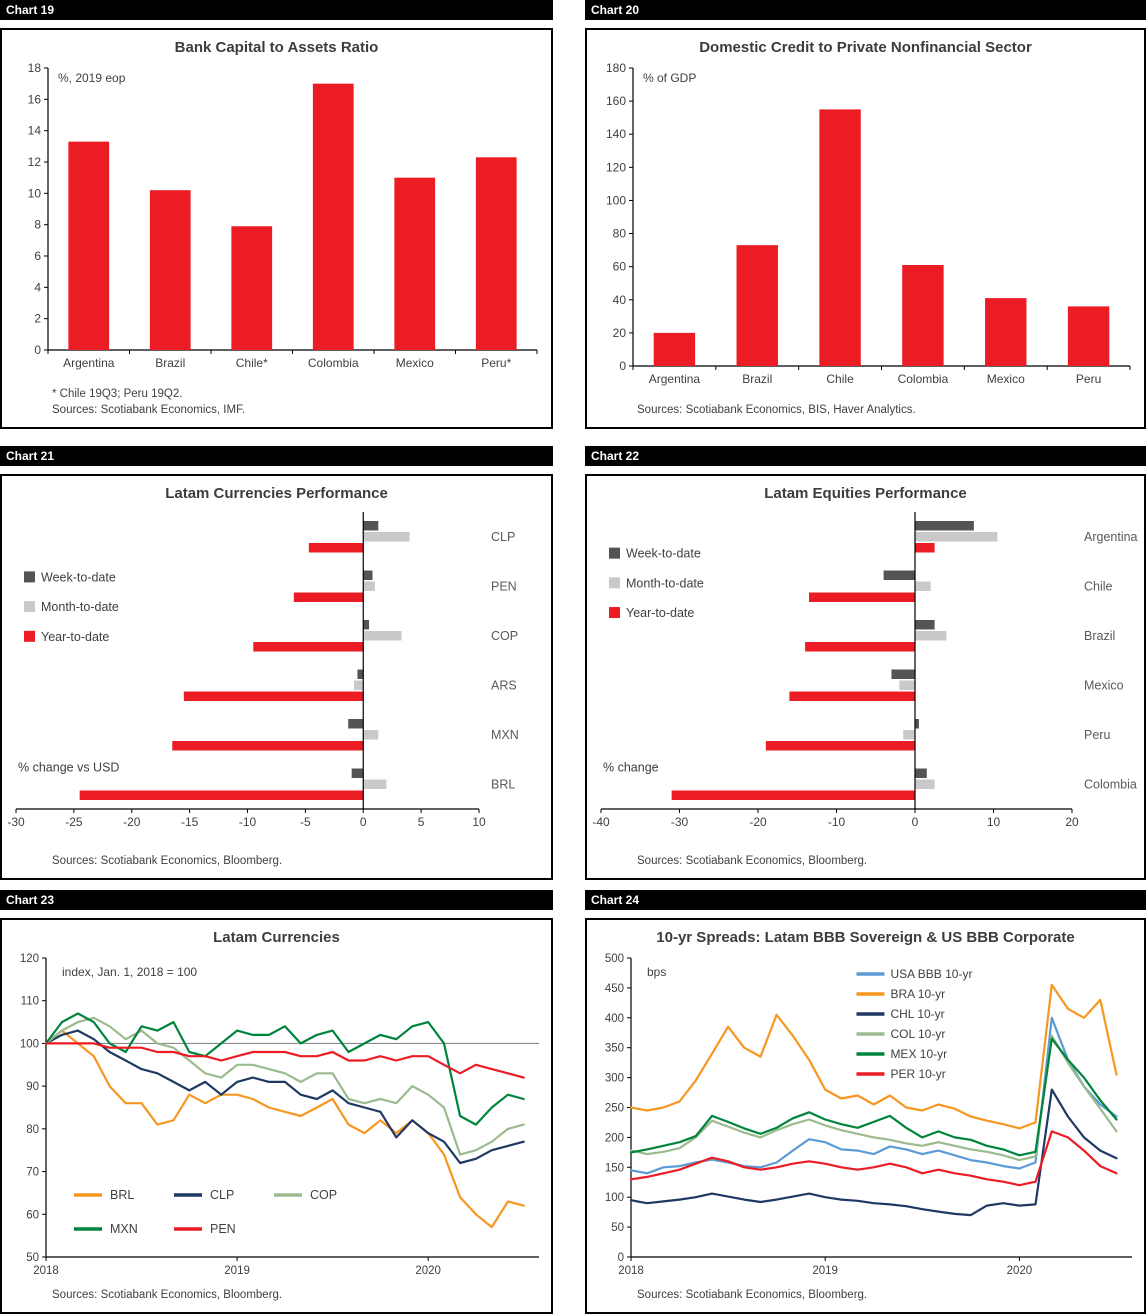 The height and width of the screenshot is (1314, 1146). Describe the element at coordinates (614, 989) in the screenshot. I see `svg-text: 450` at that location.